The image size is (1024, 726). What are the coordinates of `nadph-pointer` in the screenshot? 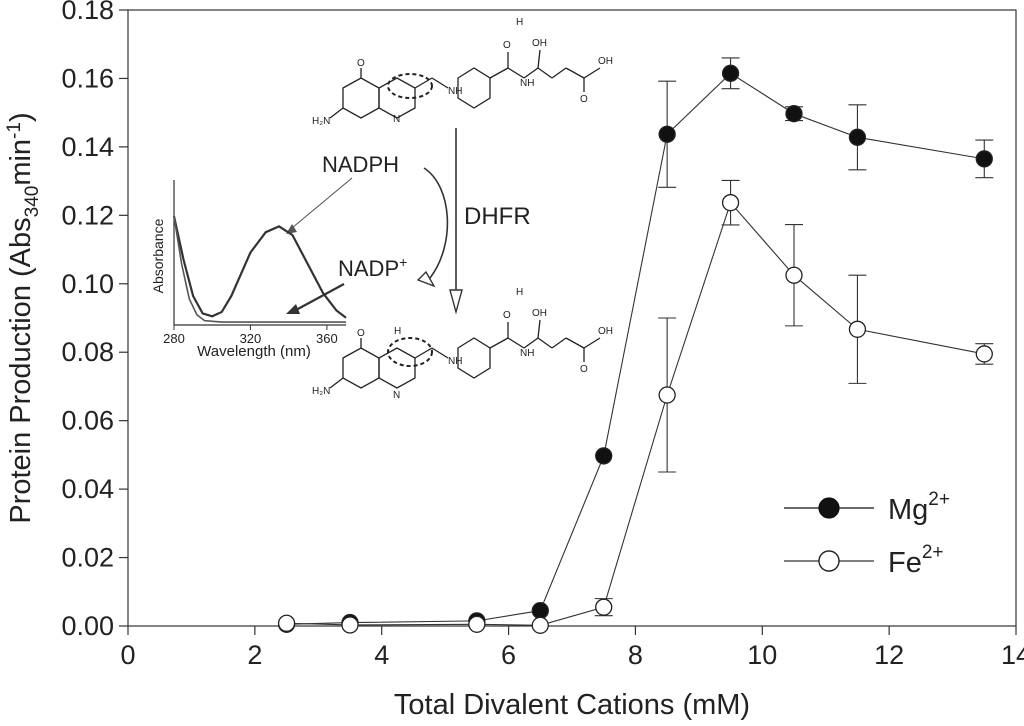 It's located at (322, 203).